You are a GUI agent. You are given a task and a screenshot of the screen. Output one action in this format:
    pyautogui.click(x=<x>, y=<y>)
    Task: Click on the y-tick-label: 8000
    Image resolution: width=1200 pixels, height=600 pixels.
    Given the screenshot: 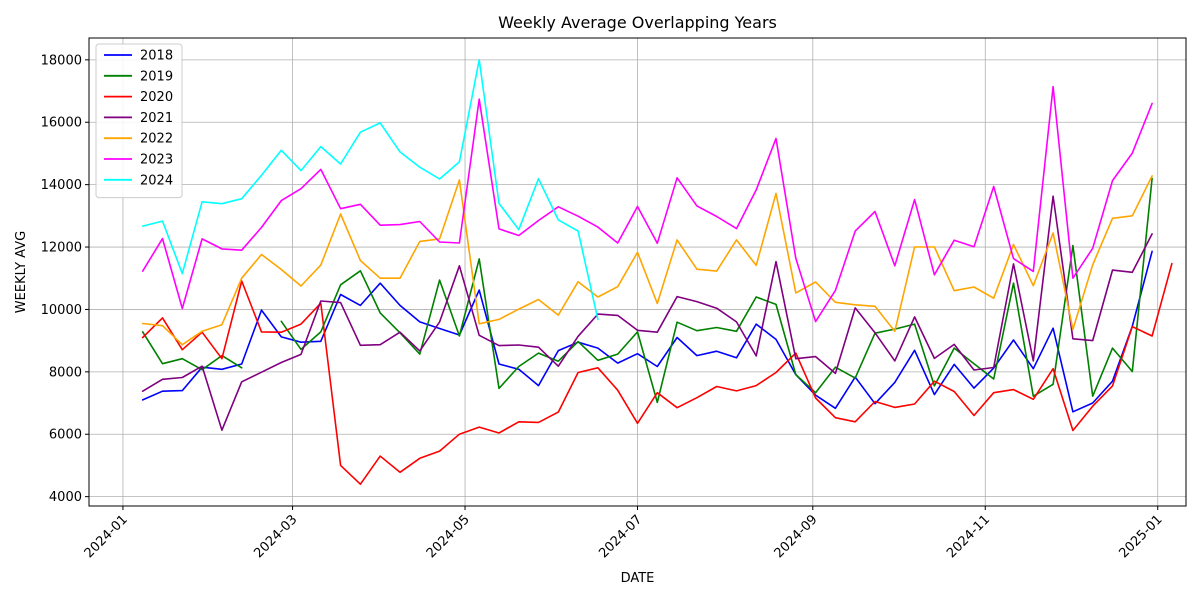 What is the action you would take?
    pyautogui.click(x=65, y=372)
    